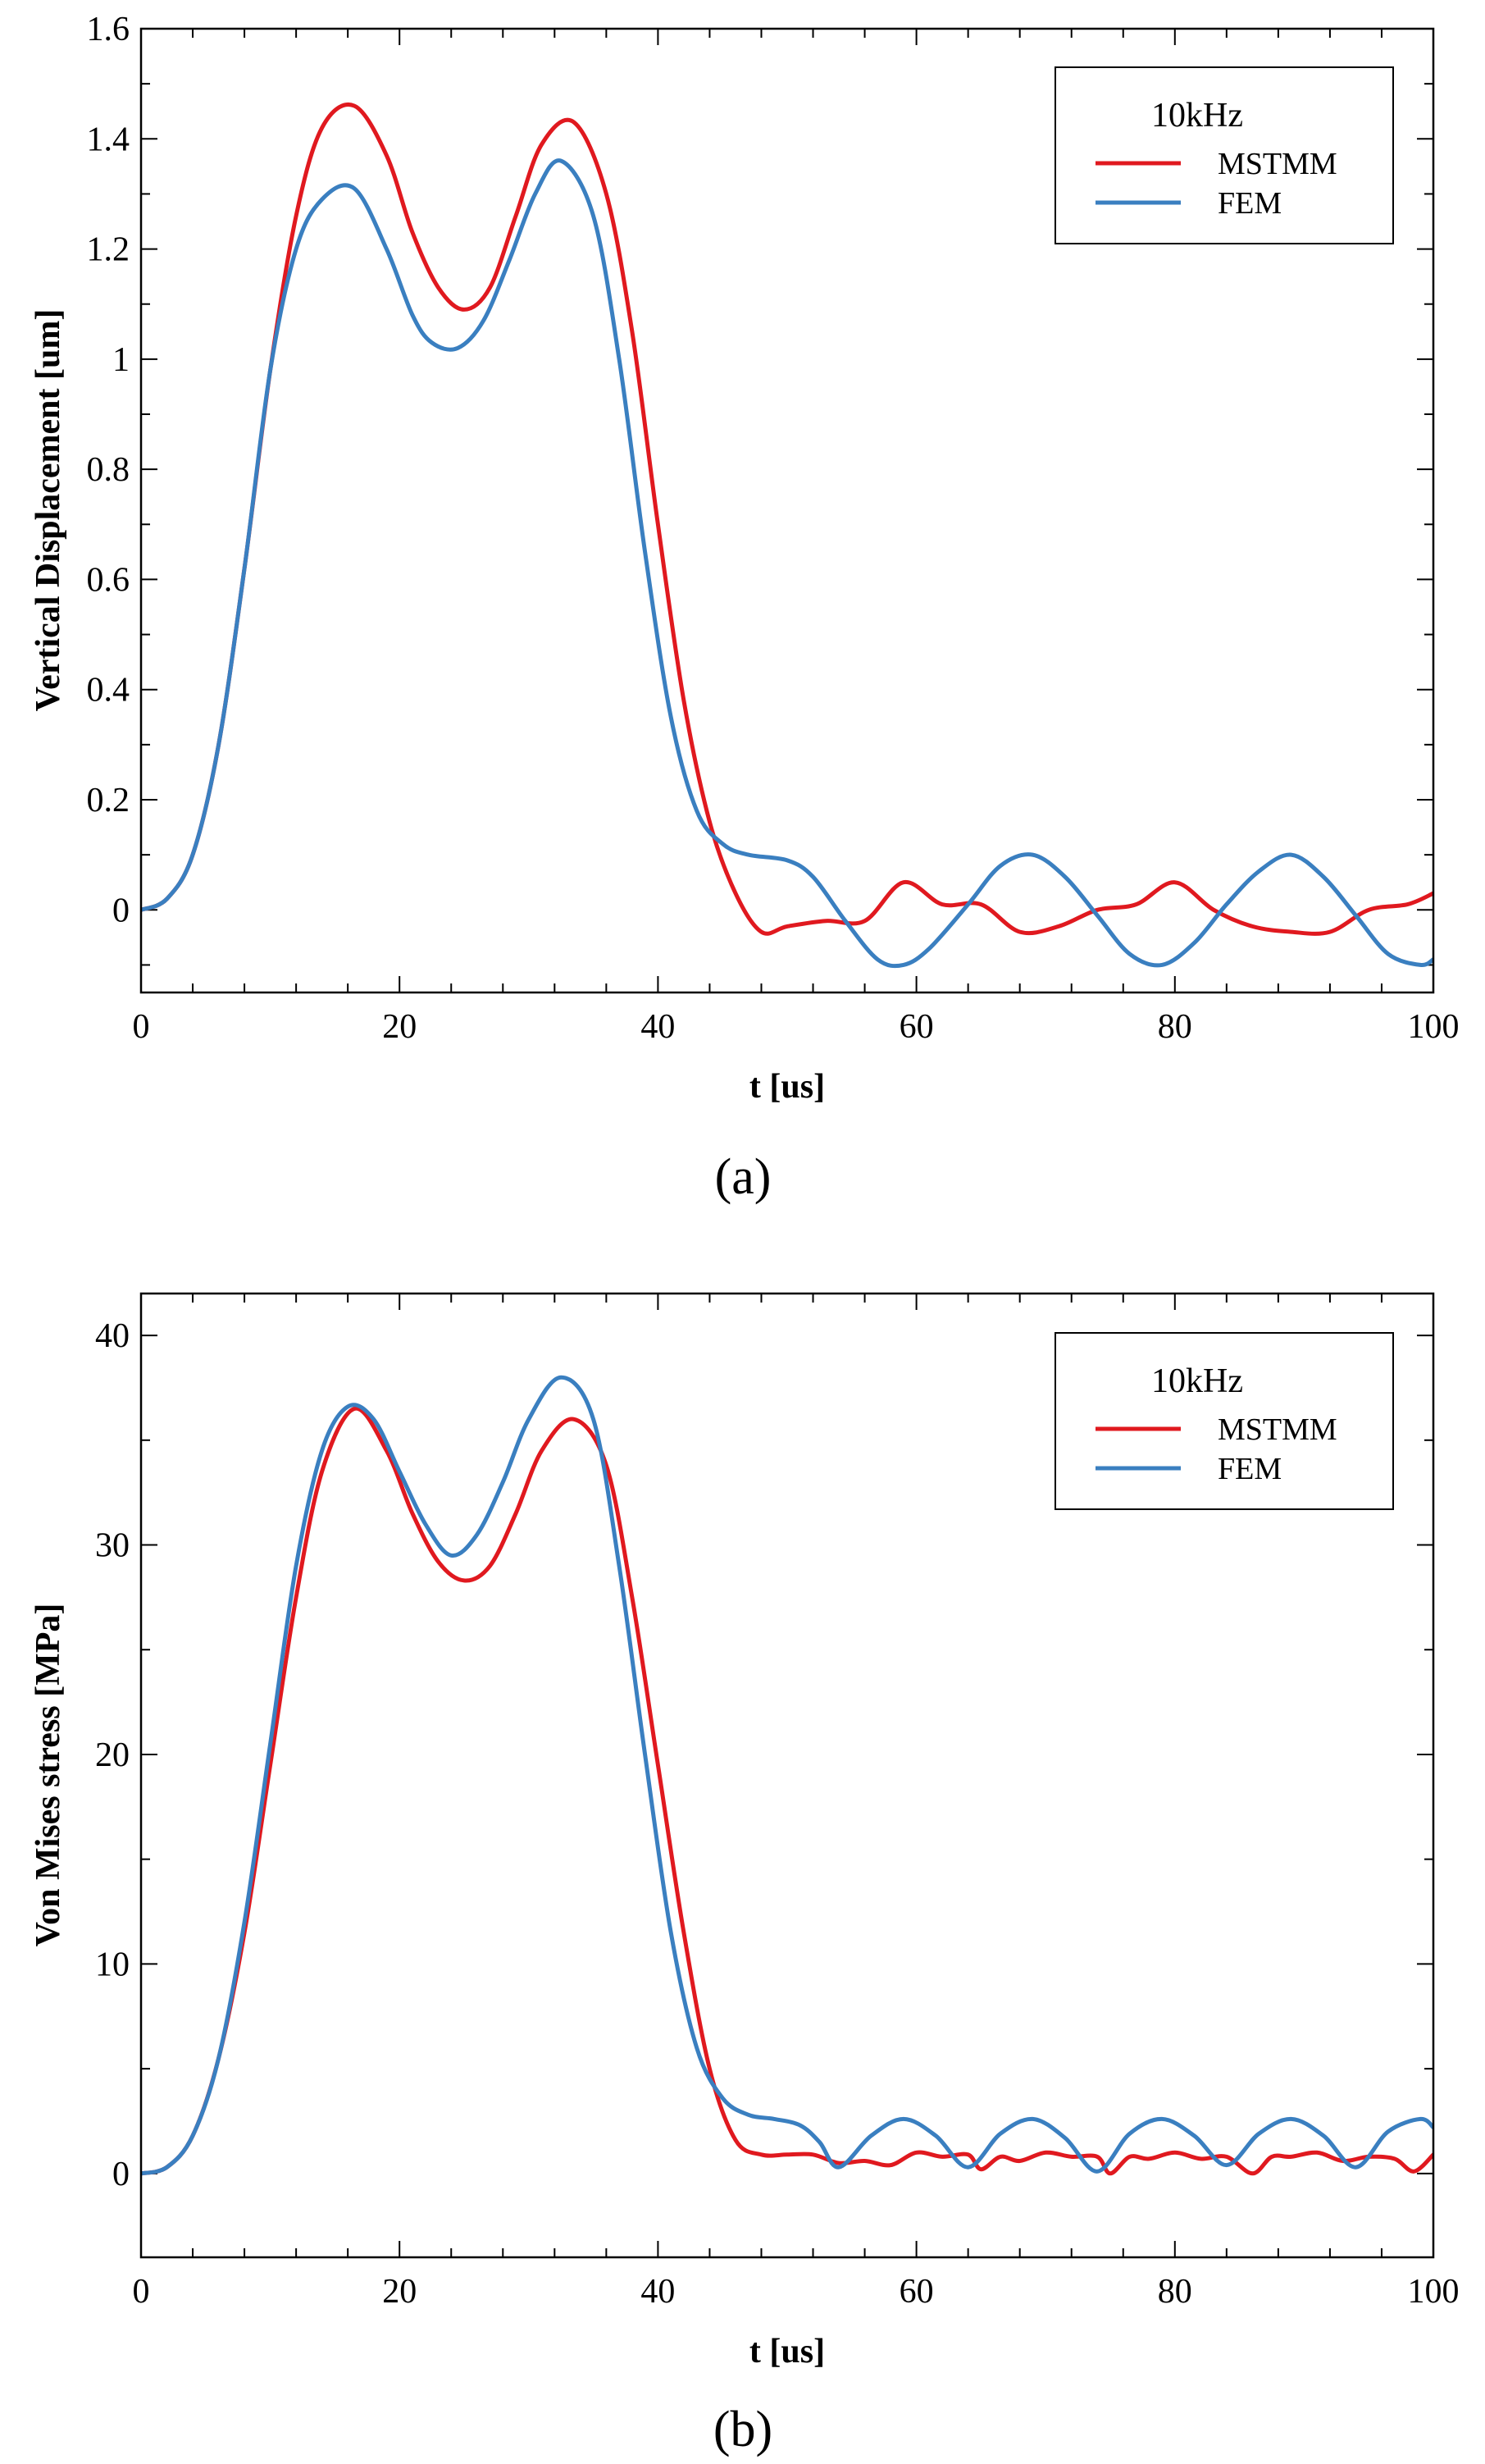  I want to click on legend-box-b, so click(1224, 1421).